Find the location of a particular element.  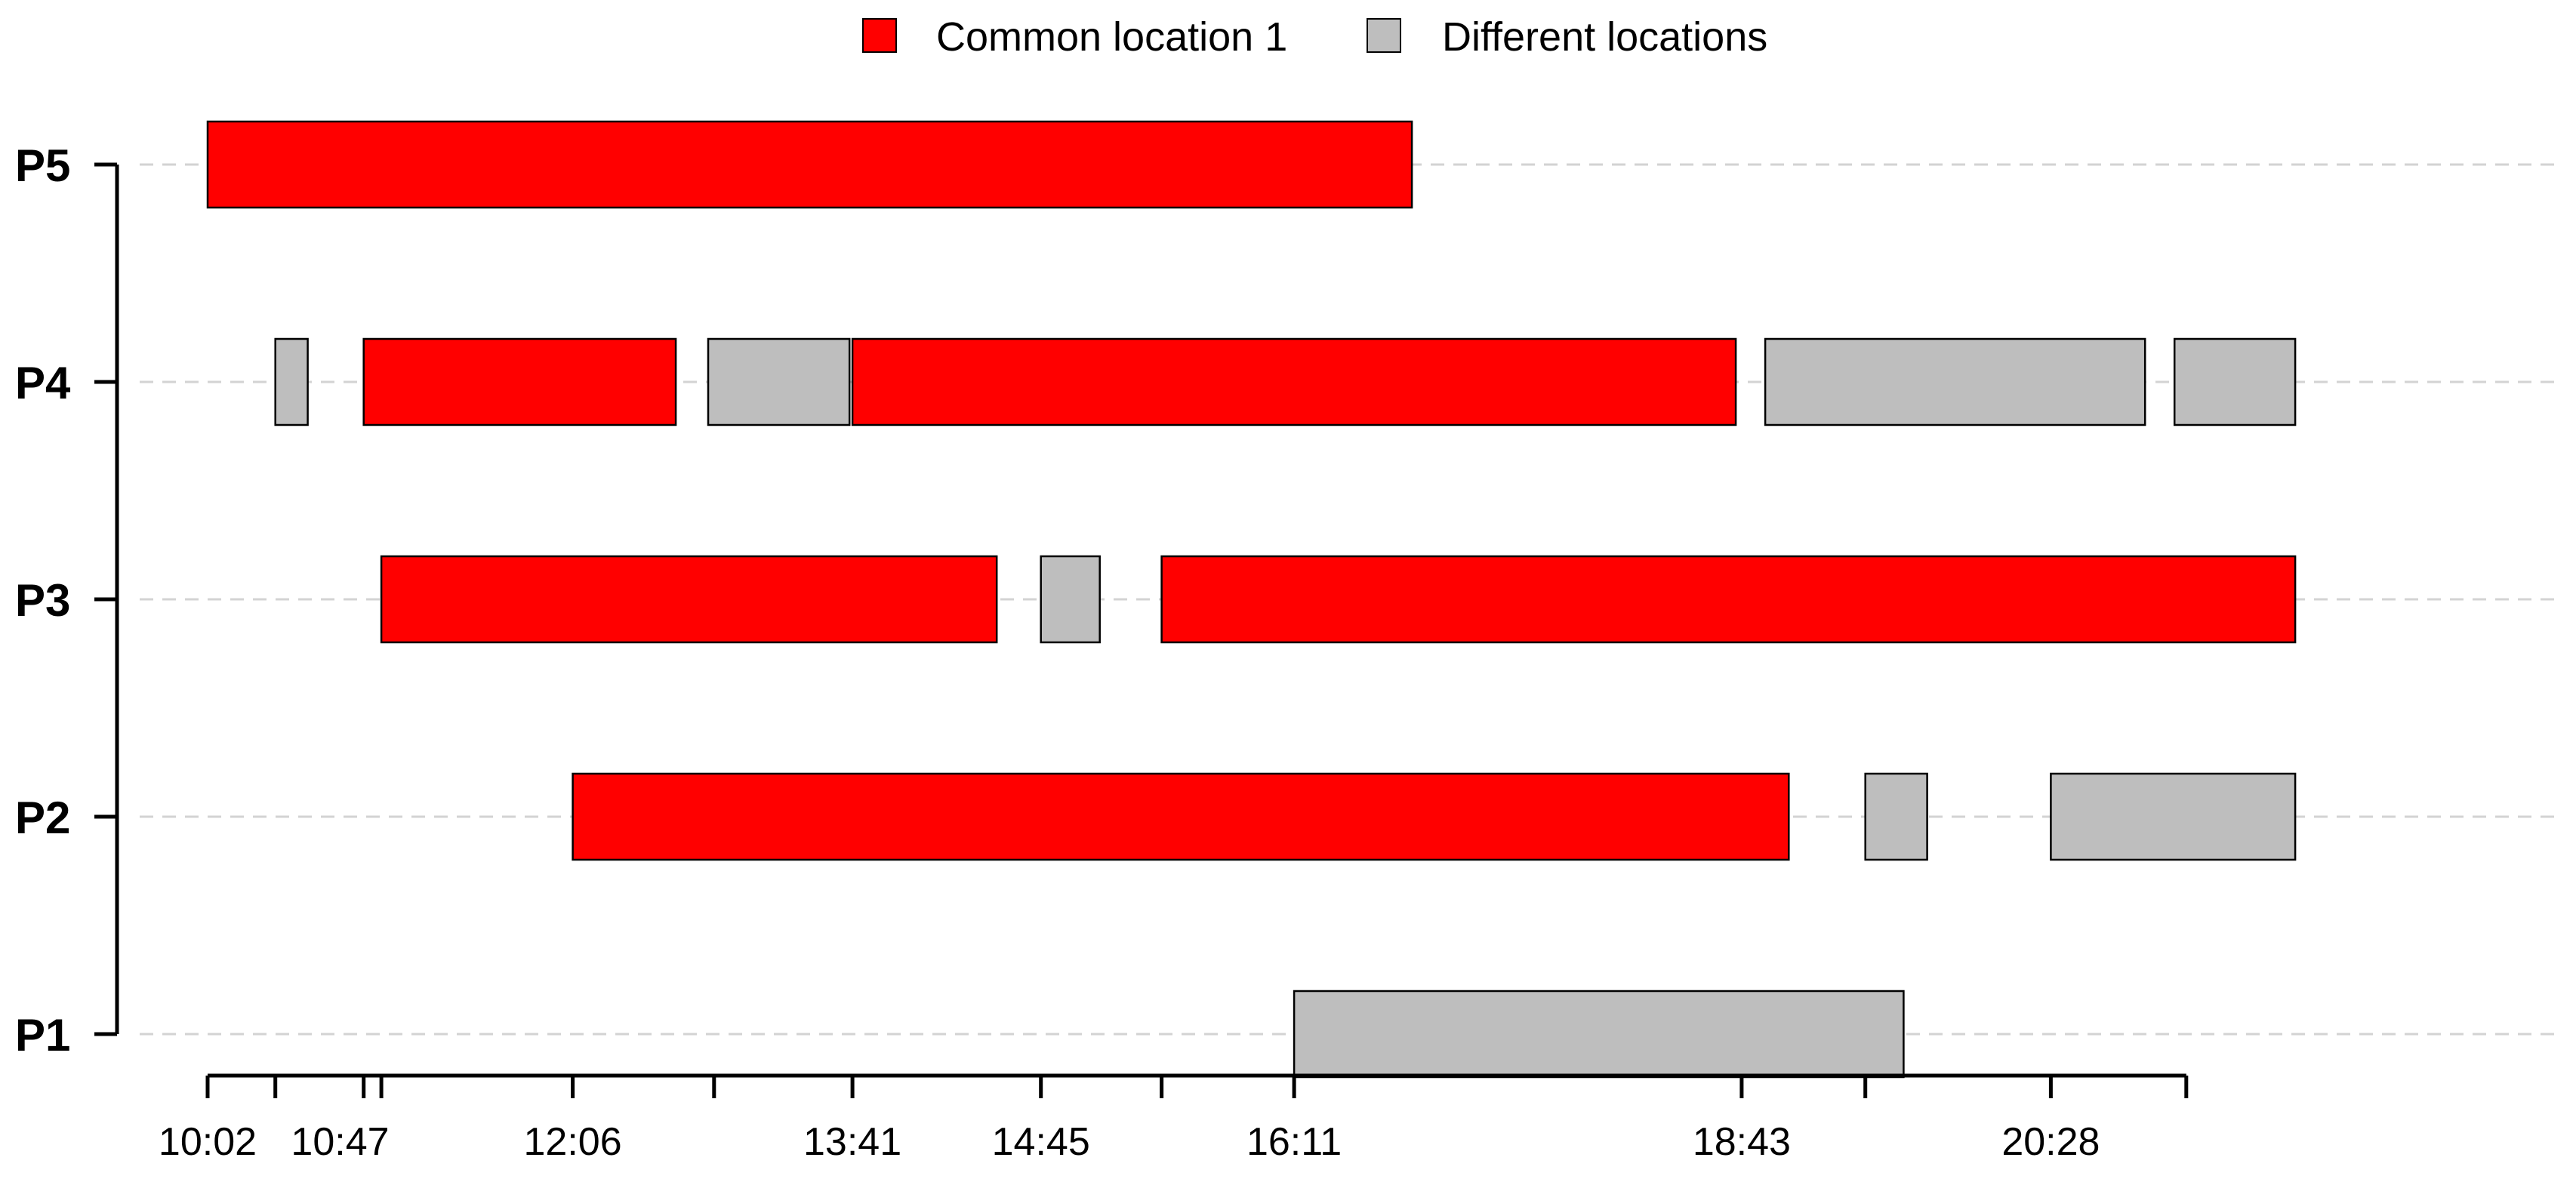

x-tick-label: 18:43 is located at coordinates (1742, 1142).